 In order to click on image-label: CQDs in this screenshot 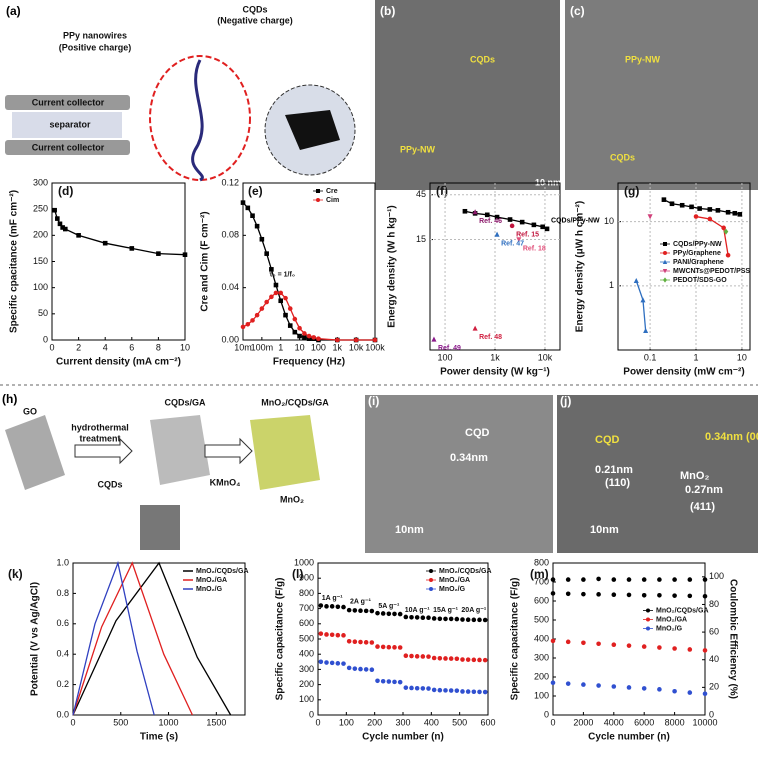, I will do `click(622, 157)`.